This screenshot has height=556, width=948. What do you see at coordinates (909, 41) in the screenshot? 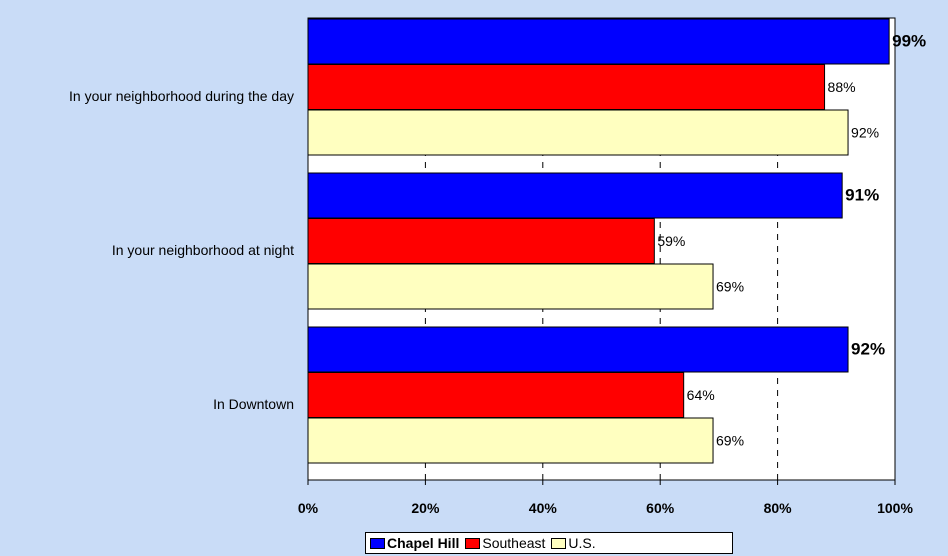
I see `data-label: 99%` at bounding box center [909, 41].